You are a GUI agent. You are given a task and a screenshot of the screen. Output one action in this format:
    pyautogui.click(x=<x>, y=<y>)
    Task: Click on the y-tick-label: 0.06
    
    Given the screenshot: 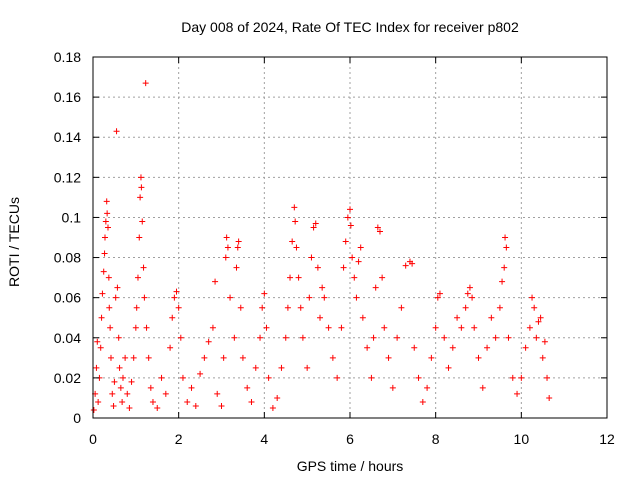 What is the action you would take?
    pyautogui.click(x=67, y=298)
    